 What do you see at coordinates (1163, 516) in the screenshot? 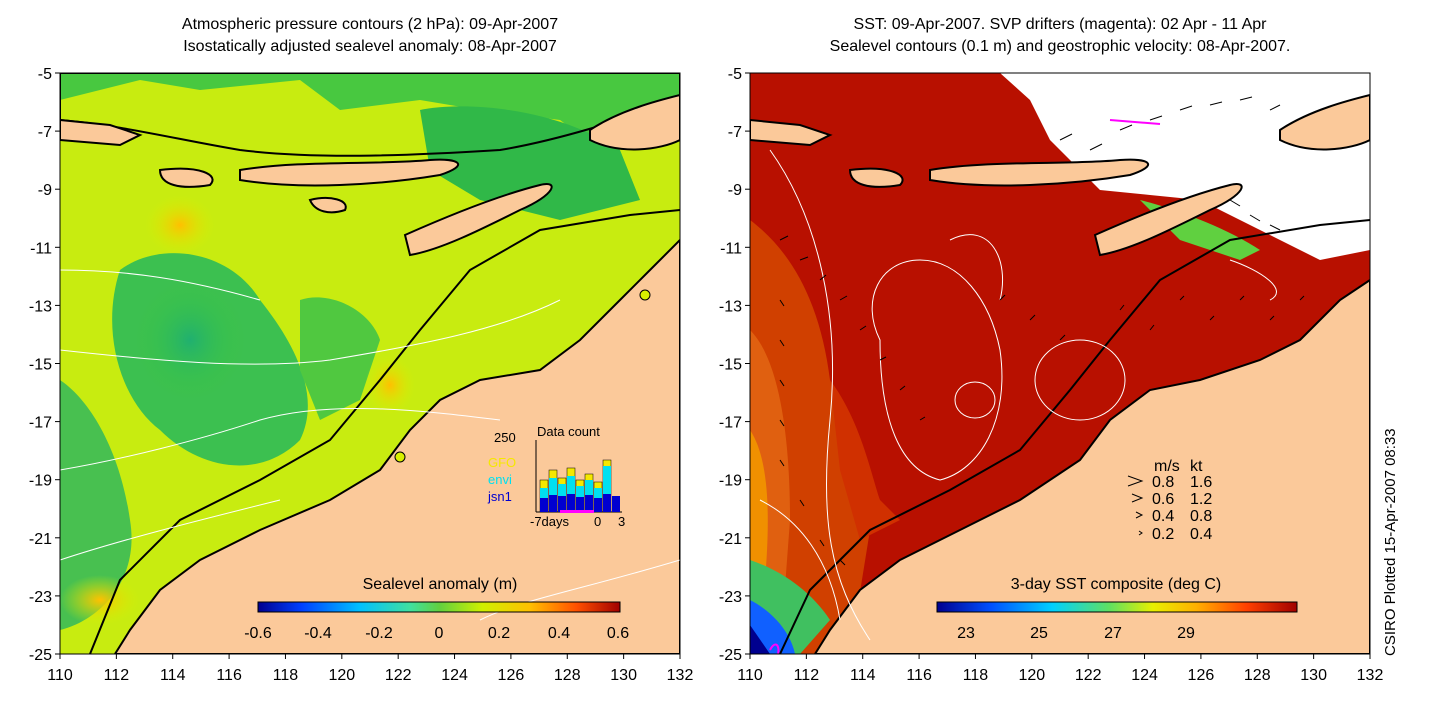
I see `velocity-legend-ms: 0.4` at bounding box center [1163, 516].